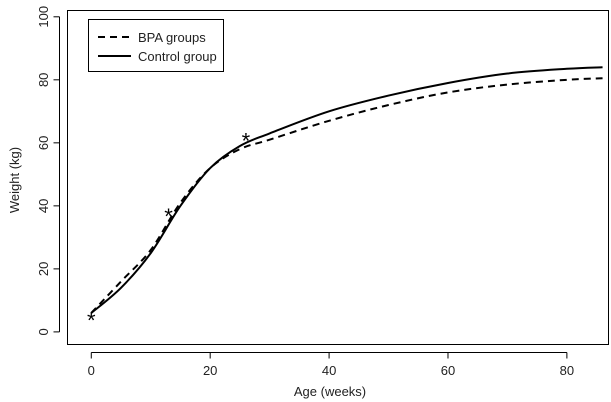  I want to click on legend-label-control: Control group, so click(177, 56).